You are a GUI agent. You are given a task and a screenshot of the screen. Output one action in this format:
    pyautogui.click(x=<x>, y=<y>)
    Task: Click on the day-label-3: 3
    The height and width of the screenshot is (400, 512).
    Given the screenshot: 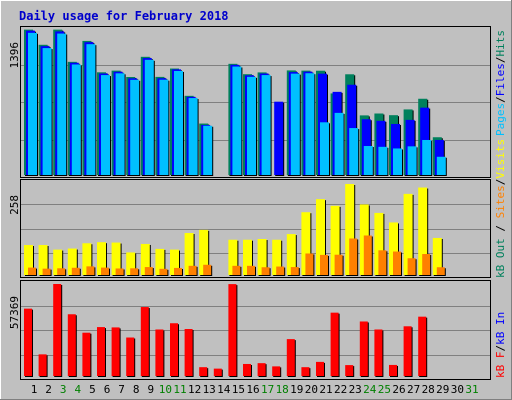 What is the action you would take?
    pyautogui.click(x=63, y=389)
    